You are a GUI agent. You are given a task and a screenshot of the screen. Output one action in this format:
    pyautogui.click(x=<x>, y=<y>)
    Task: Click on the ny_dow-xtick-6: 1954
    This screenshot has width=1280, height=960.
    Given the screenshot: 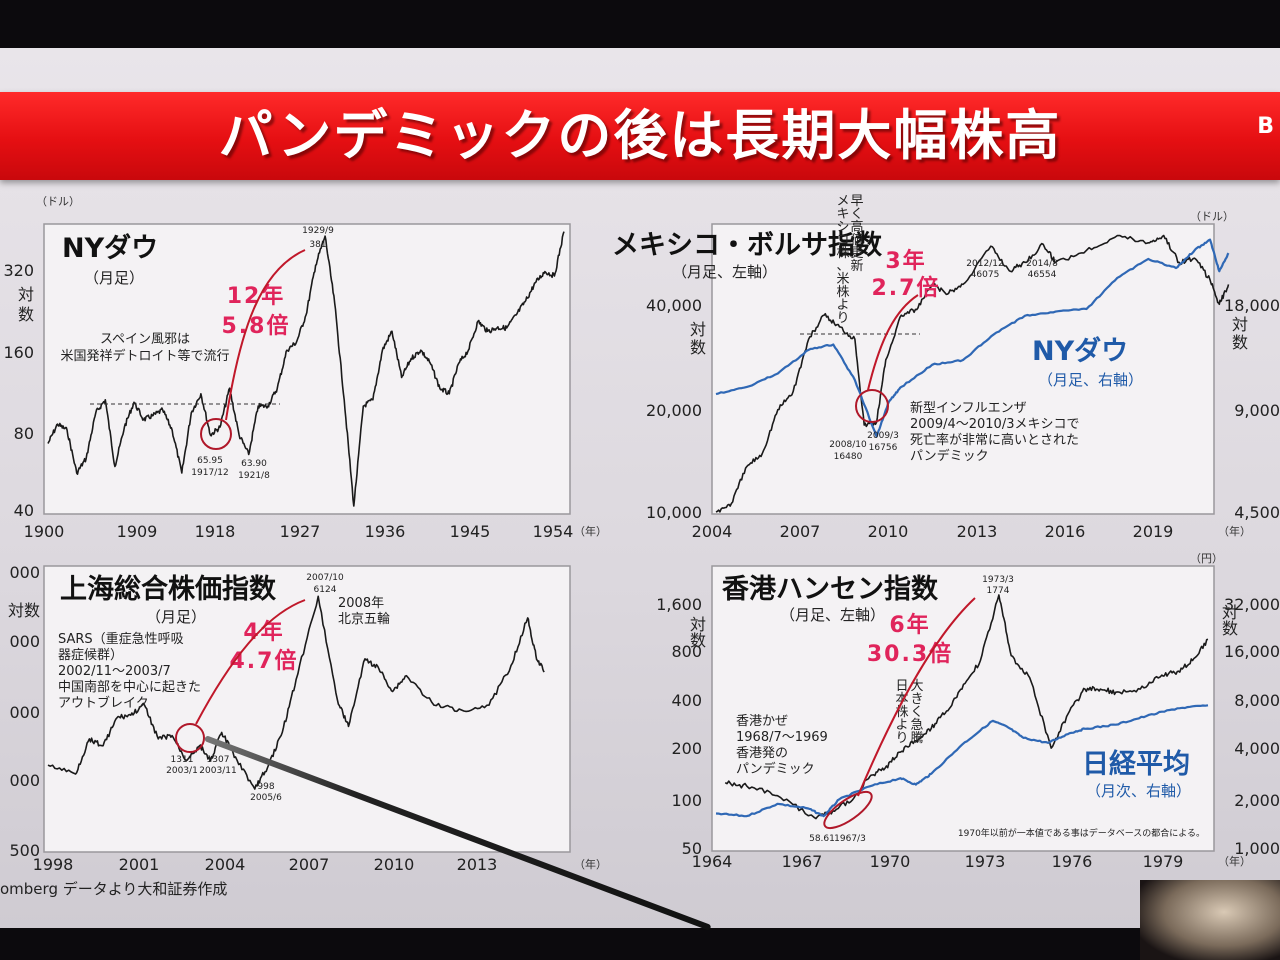 What is the action you would take?
    pyautogui.click(x=553, y=531)
    